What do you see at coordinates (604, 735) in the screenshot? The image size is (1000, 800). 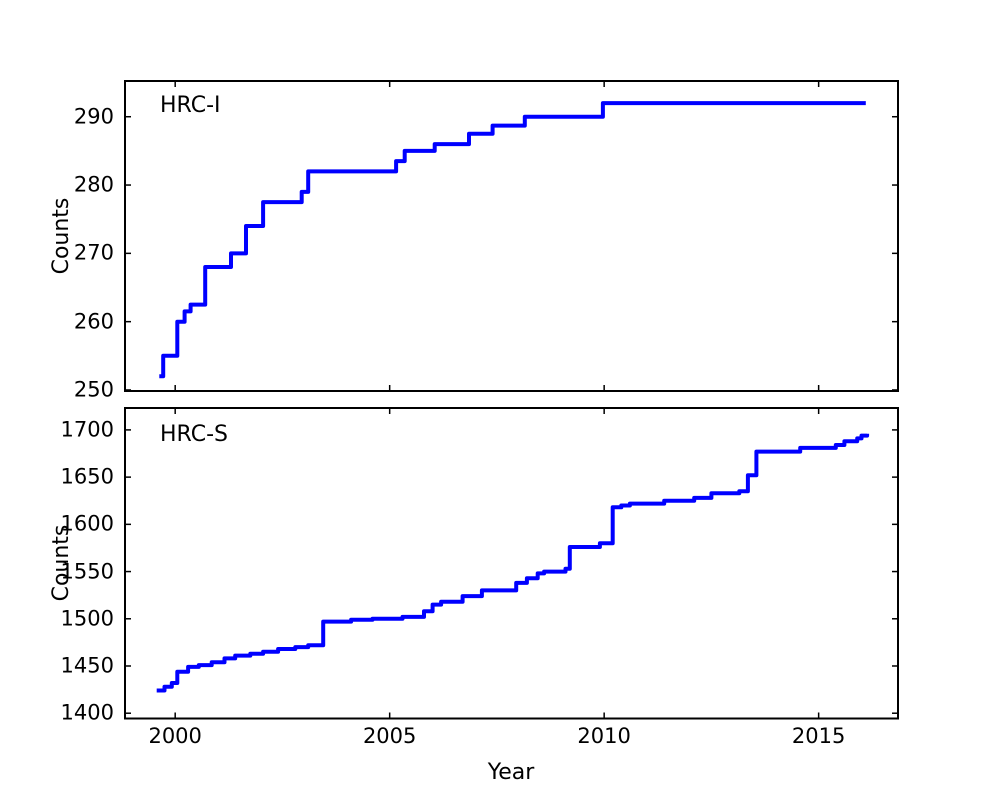 I see `x-tick-label: 2010` at bounding box center [604, 735].